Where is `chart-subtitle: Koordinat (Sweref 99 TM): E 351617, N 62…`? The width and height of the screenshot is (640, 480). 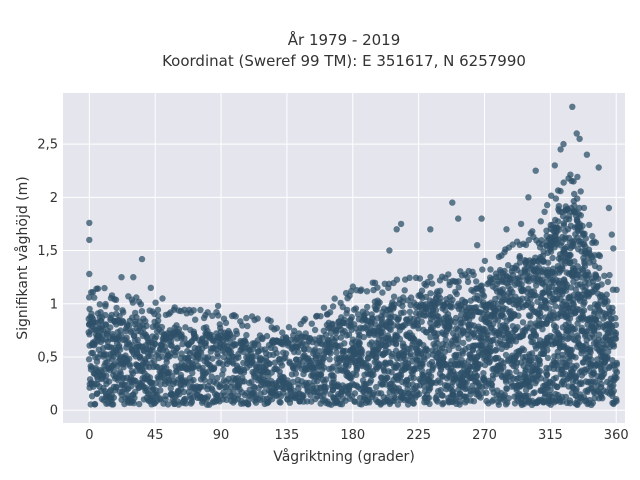 chart-subtitle: Koordinat (Sweref 99 TM): E 351617, N 62… is located at coordinates (344, 61).